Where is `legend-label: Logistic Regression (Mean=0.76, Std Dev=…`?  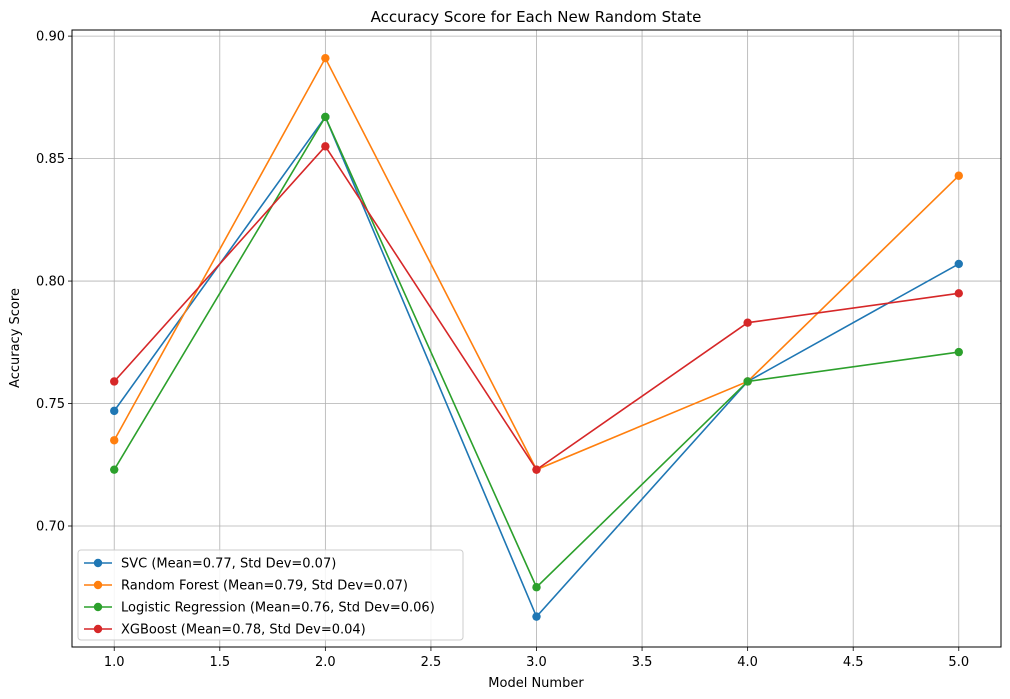 legend-label: Logistic Regression (Mean=0.76, Std Dev=… is located at coordinates (278, 608).